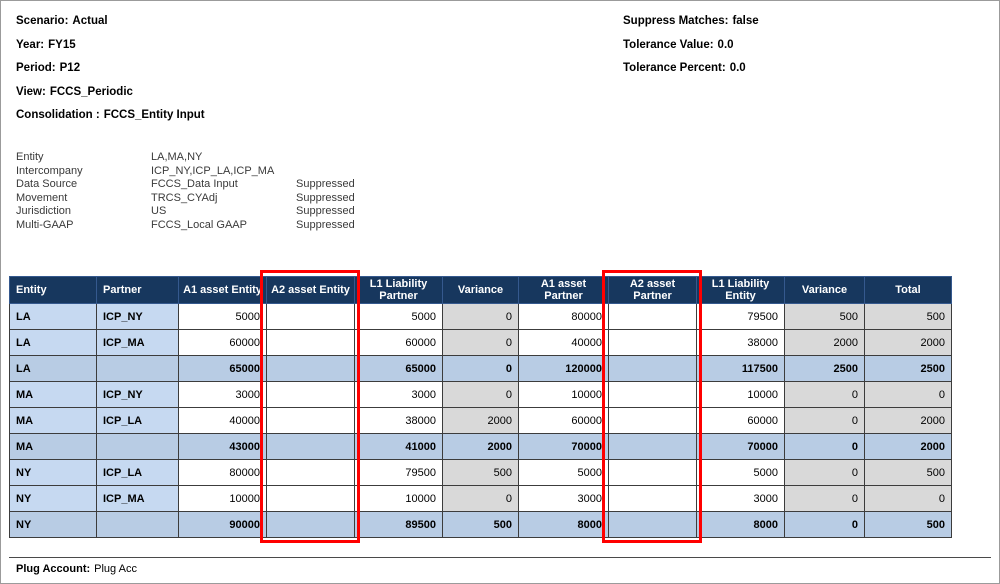  I want to click on pov-row-intercompany: Intercompany ICP_NY,ICP_LA,ICP_MA, so click(221, 172).